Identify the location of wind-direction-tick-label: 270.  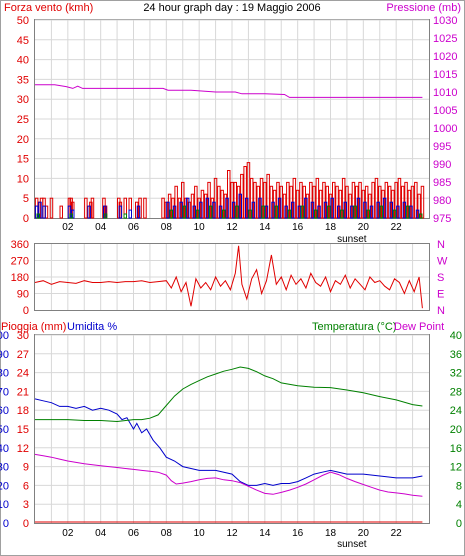
(20, 262).